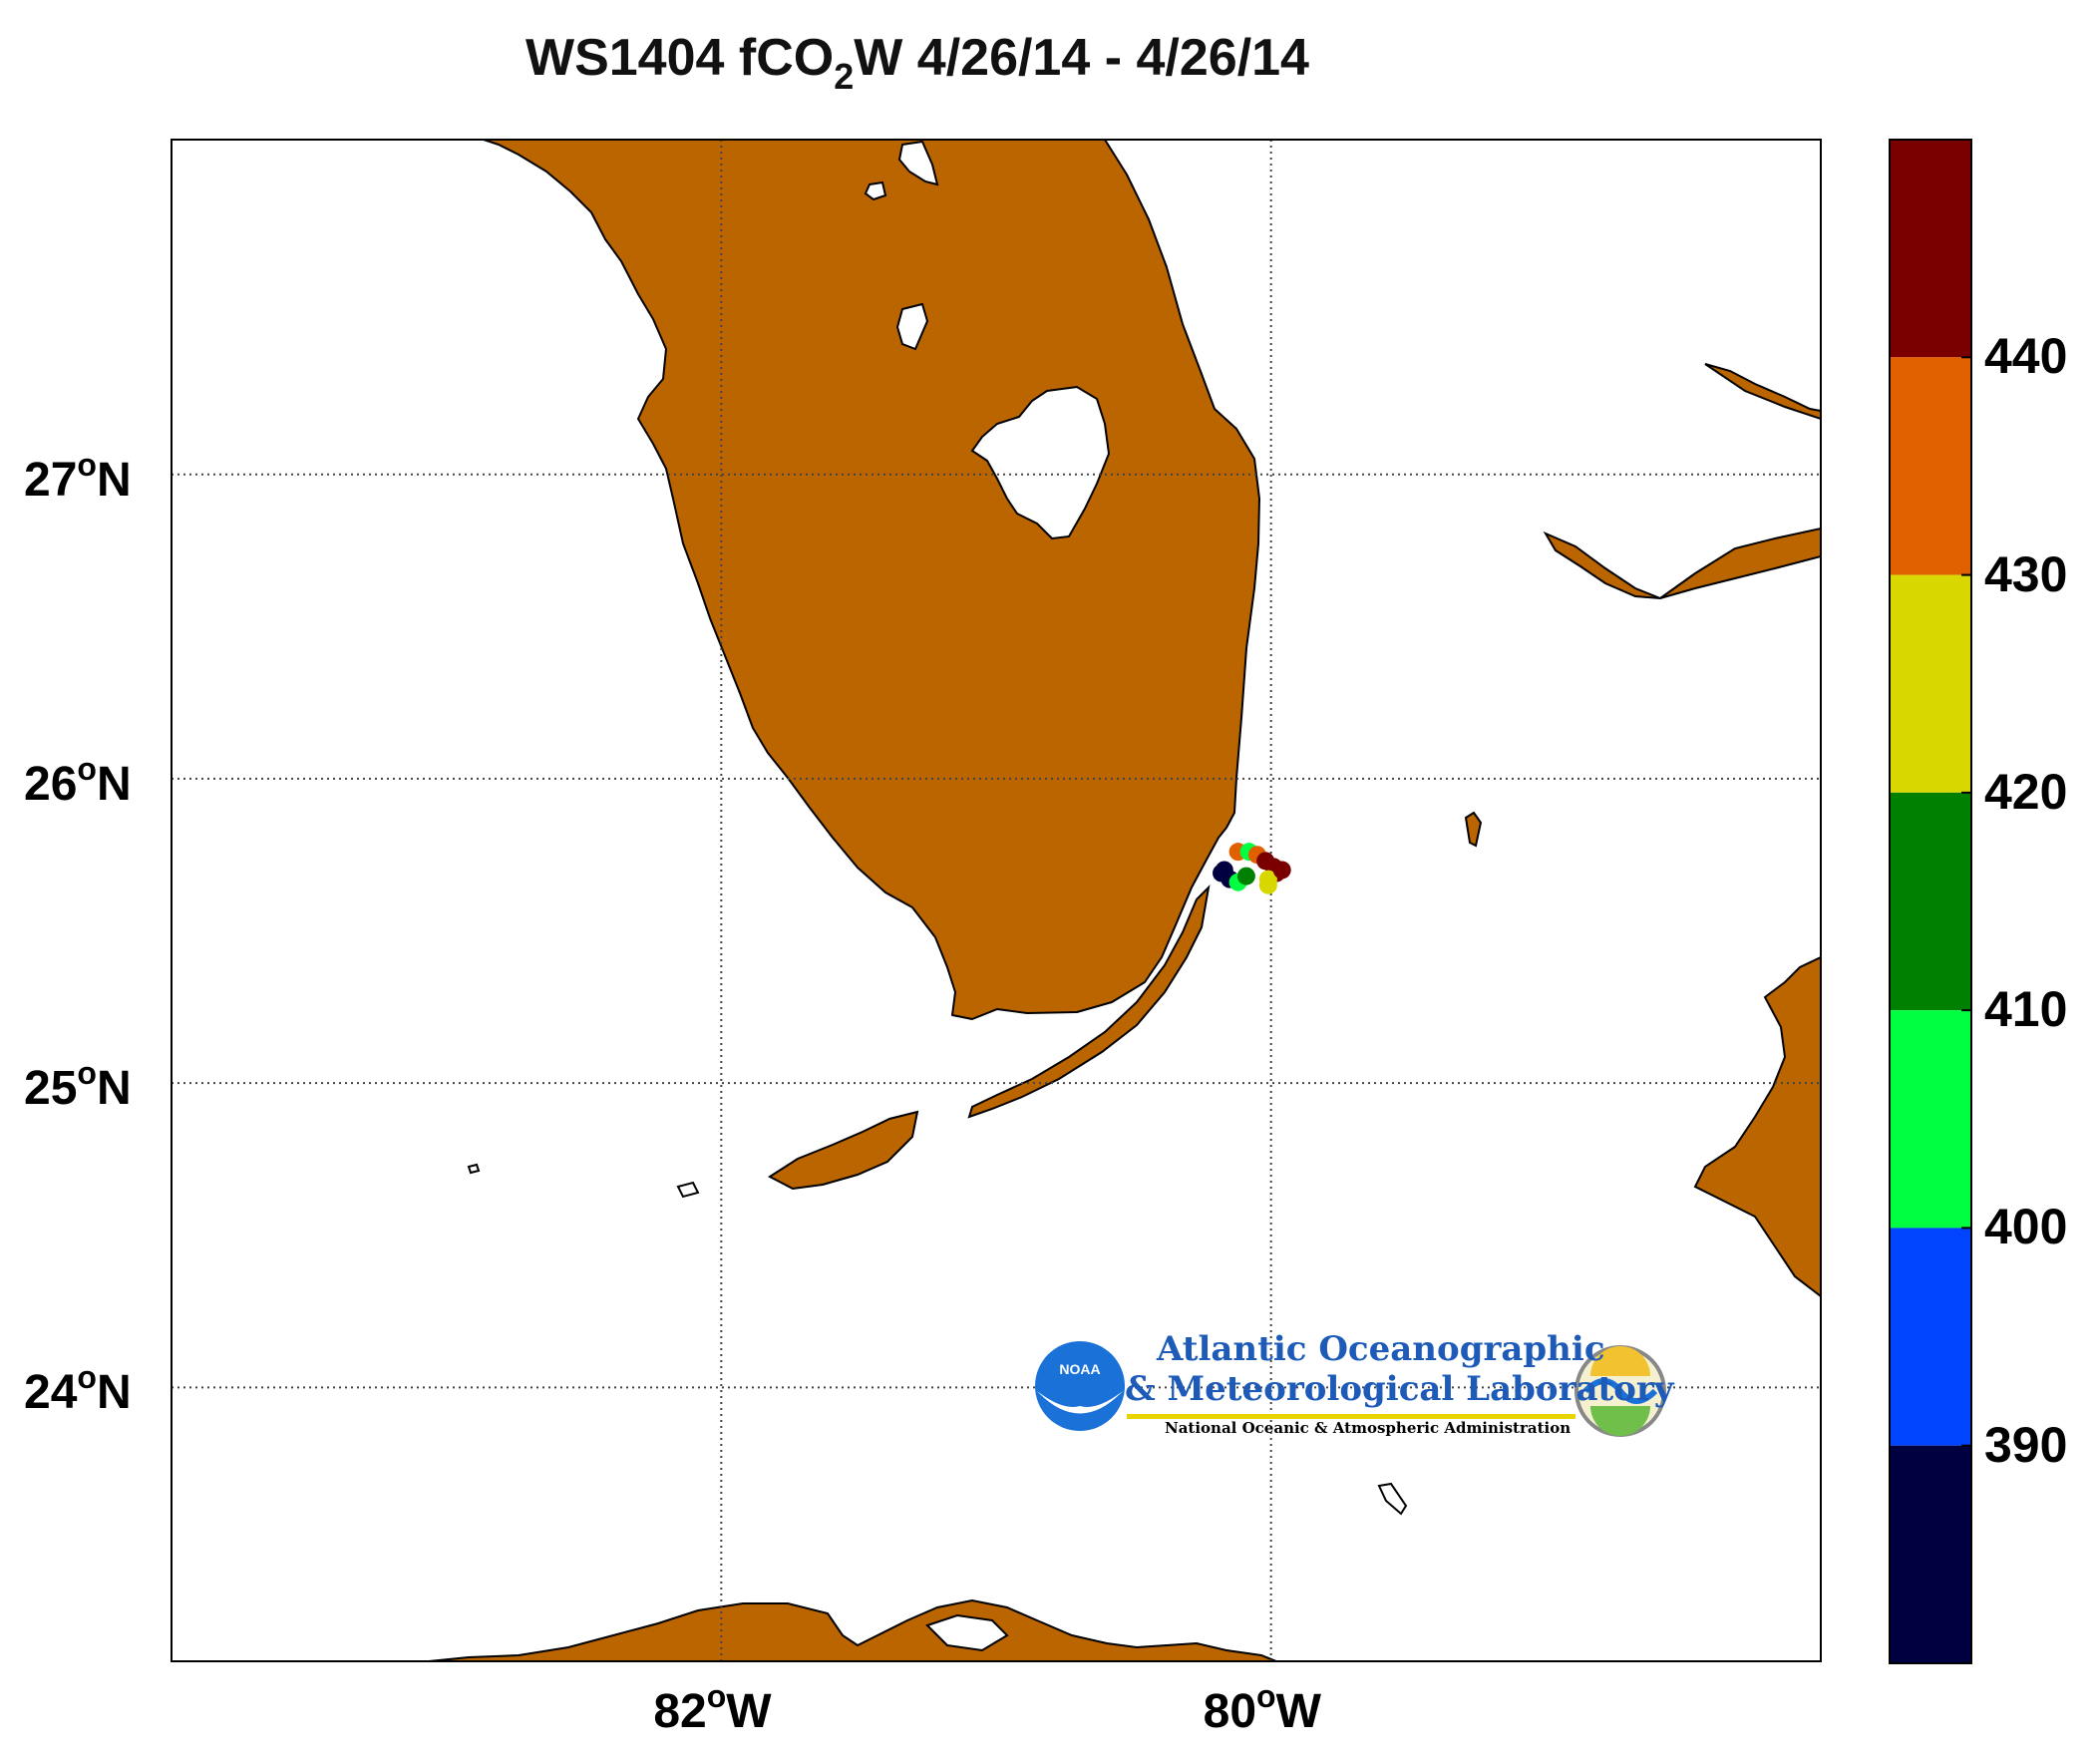  I want to click on degree-value: 25, so click(51, 1089).